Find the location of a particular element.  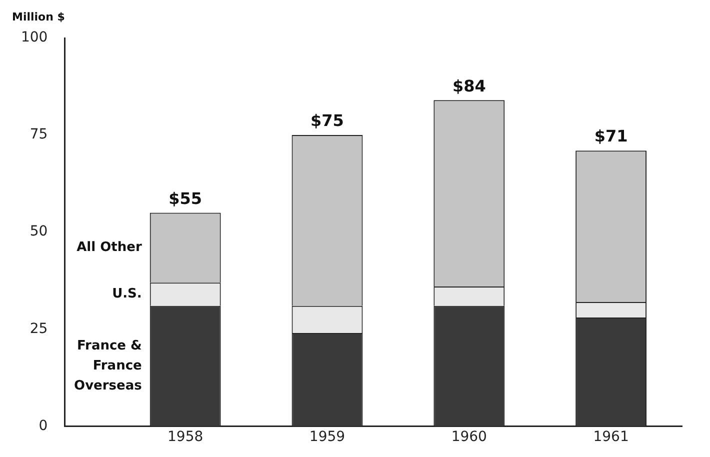

x-tick-label: 1958 is located at coordinates (186, 437).